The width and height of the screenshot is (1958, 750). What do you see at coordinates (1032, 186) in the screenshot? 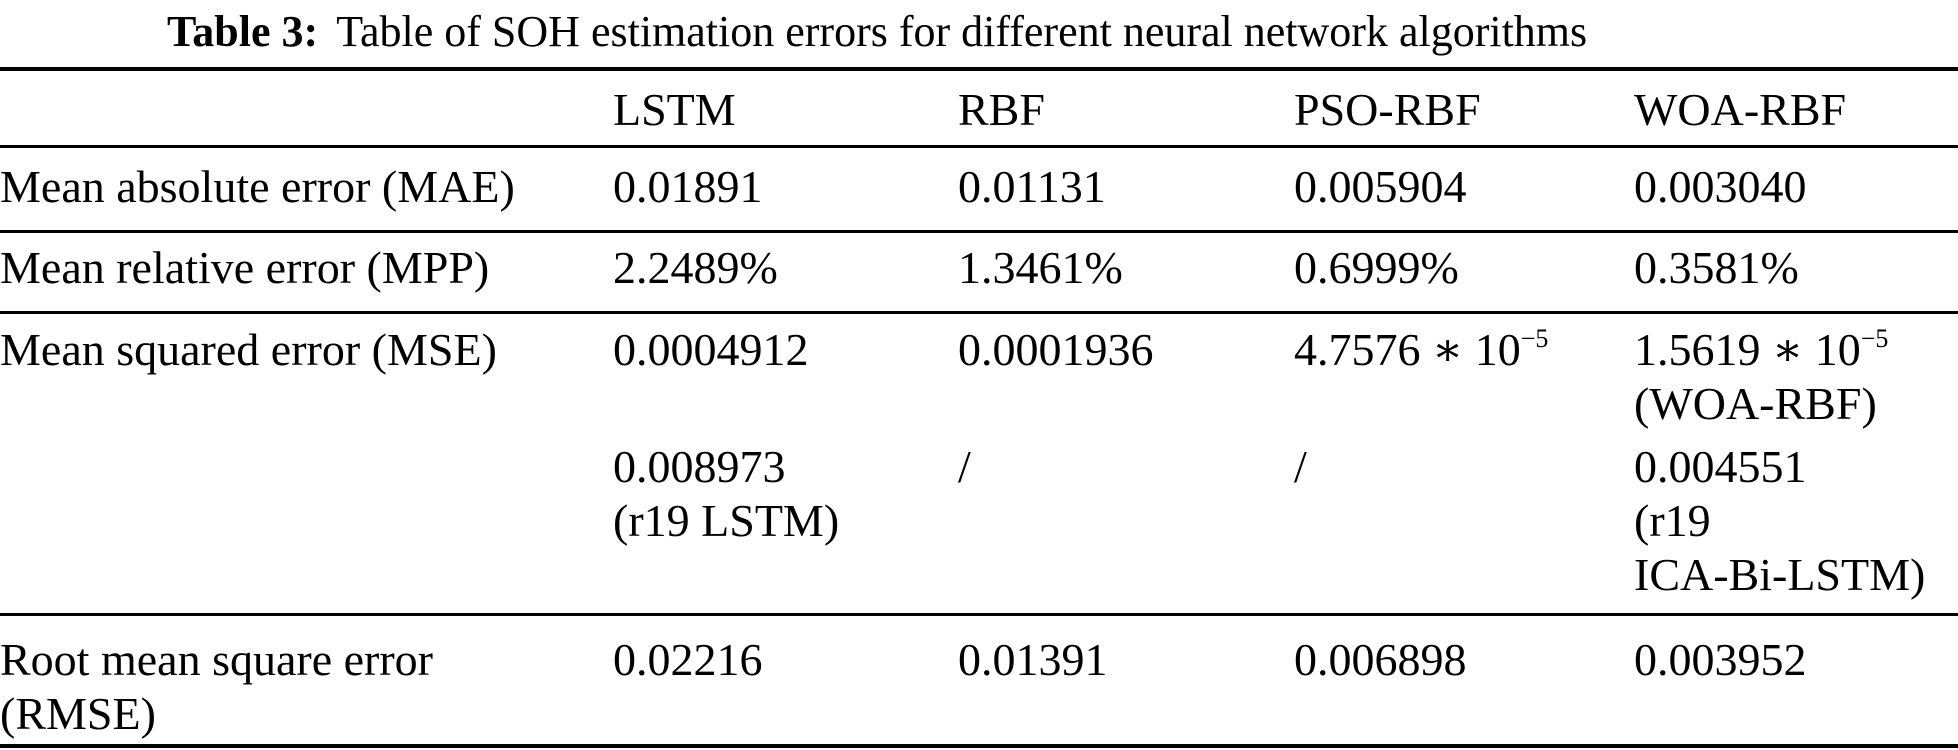
I see `cell-mae-rbf: 0.01131` at bounding box center [1032, 186].